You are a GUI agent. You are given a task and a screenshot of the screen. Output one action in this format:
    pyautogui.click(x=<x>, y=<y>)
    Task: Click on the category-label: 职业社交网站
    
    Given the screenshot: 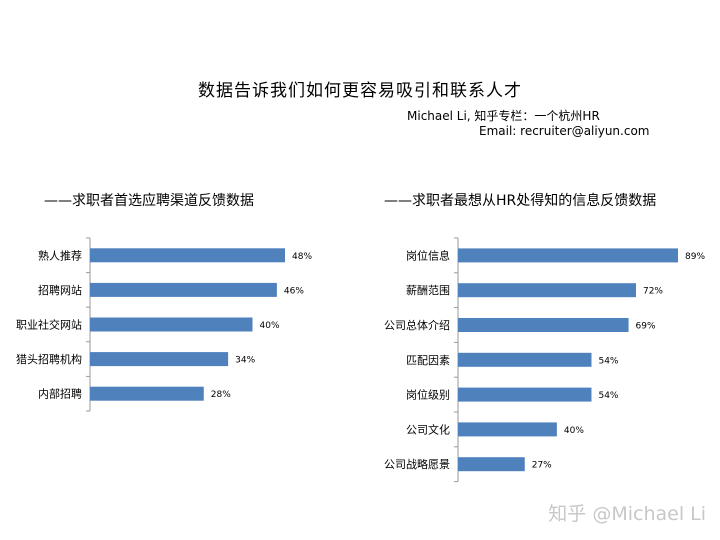 What is the action you would take?
    pyautogui.click(x=49, y=325)
    